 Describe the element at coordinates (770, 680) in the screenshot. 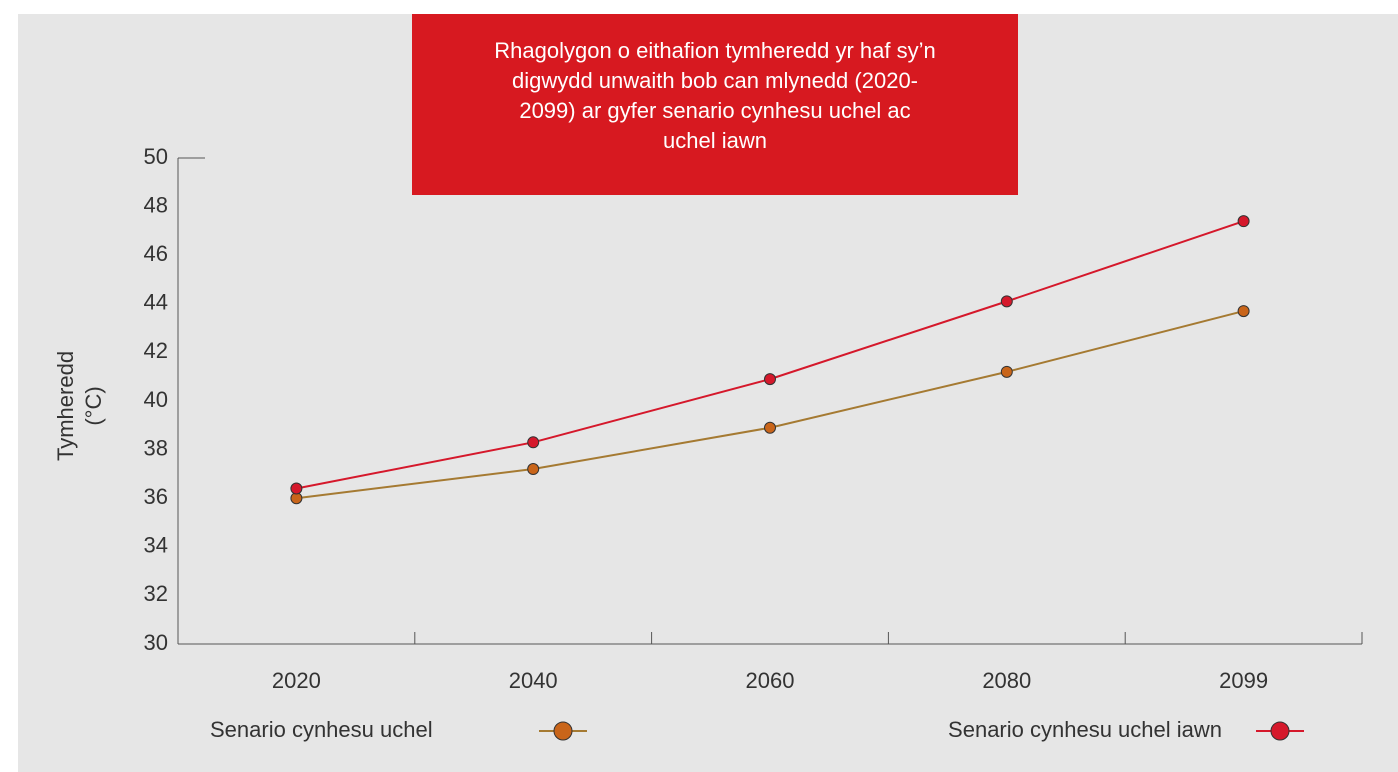

I see `x-tick-label: 2060` at that location.